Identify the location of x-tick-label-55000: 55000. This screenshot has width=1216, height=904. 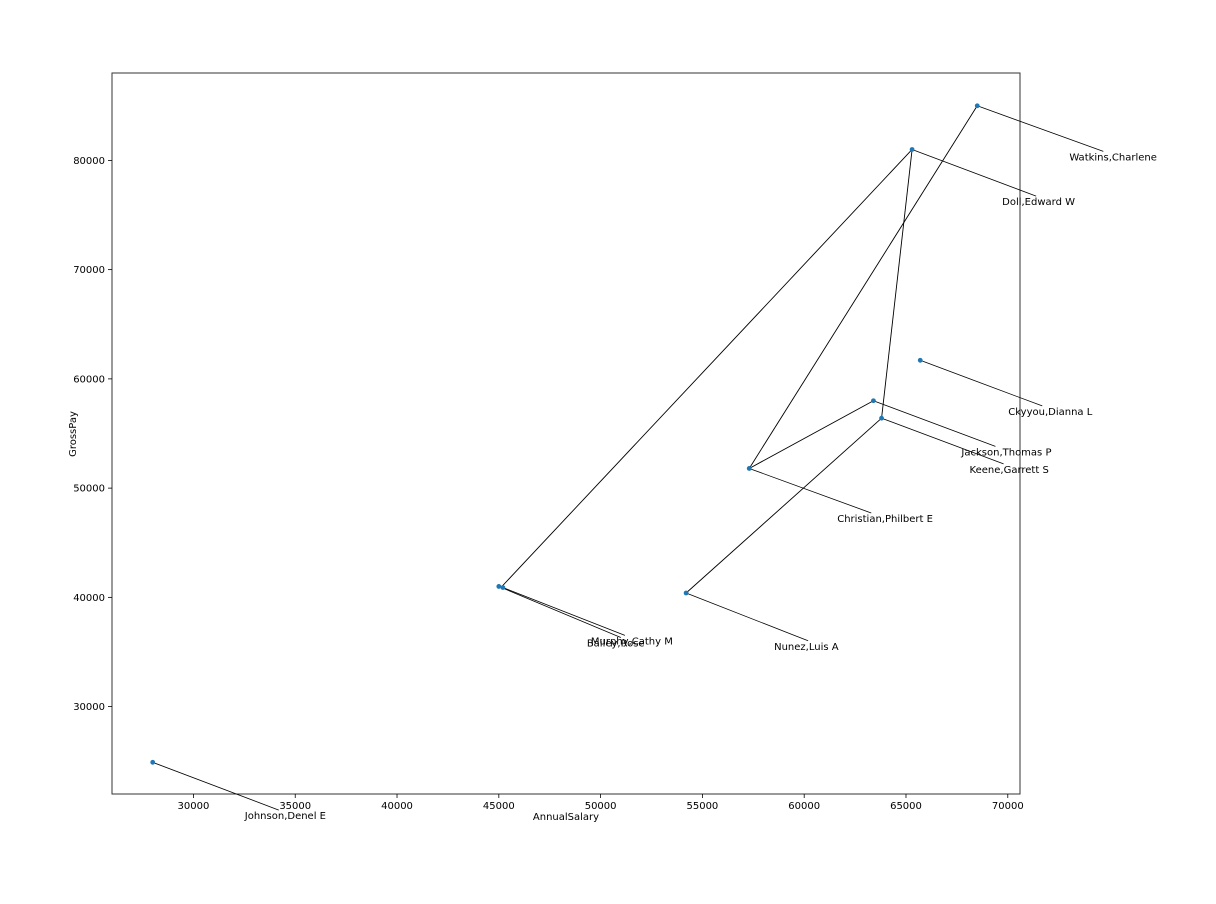
(702, 806).